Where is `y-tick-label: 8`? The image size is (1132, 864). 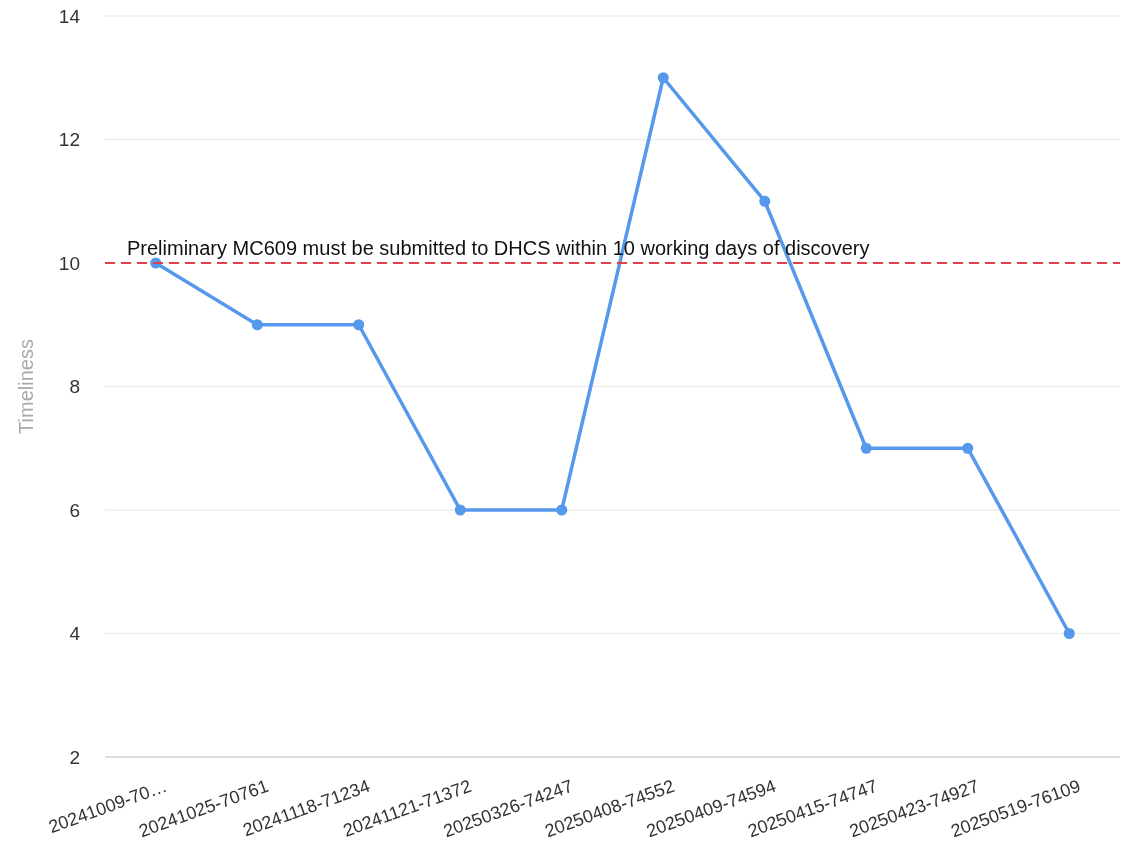 y-tick-label: 8 is located at coordinates (74, 387).